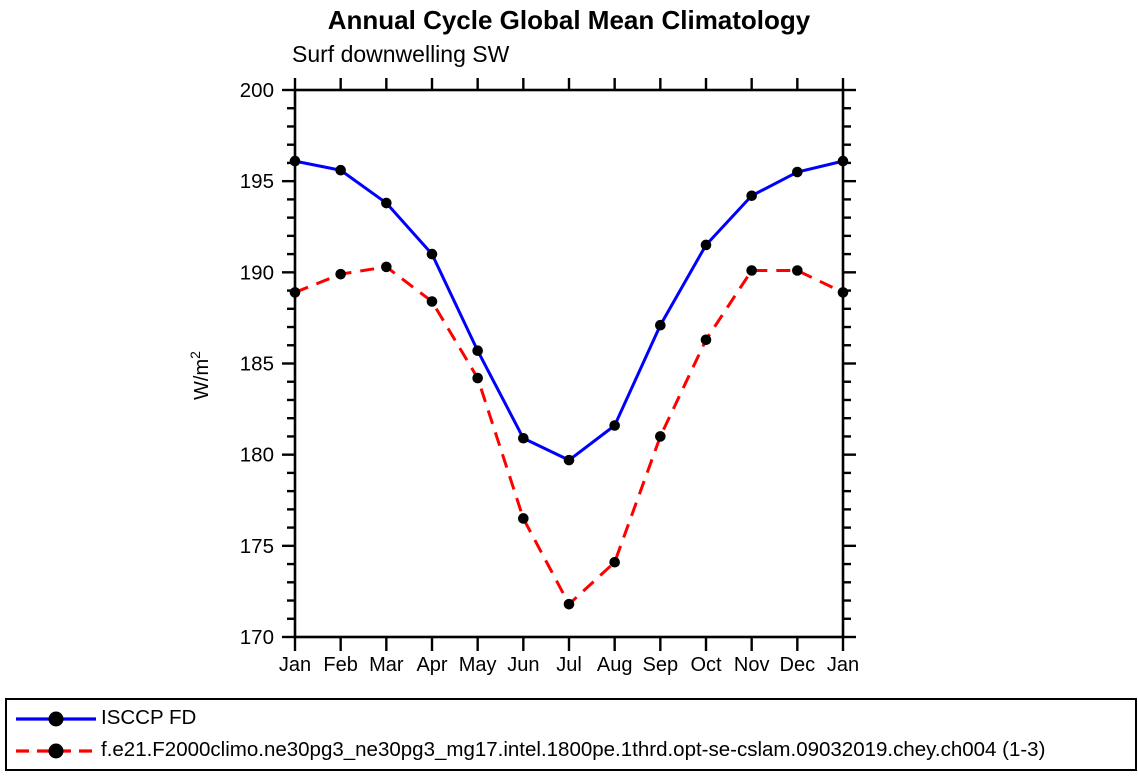  Describe the element at coordinates (340, 665) in the screenshot. I see `x-tick-label: Feb` at that location.